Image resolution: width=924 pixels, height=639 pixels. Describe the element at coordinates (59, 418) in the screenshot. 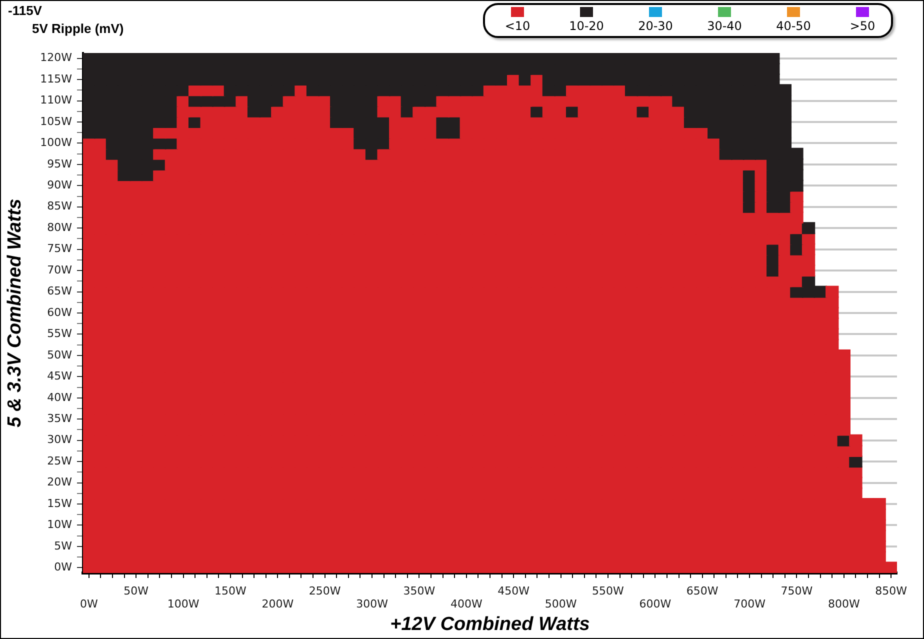

I see `y-tick-label: 35W` at that location.